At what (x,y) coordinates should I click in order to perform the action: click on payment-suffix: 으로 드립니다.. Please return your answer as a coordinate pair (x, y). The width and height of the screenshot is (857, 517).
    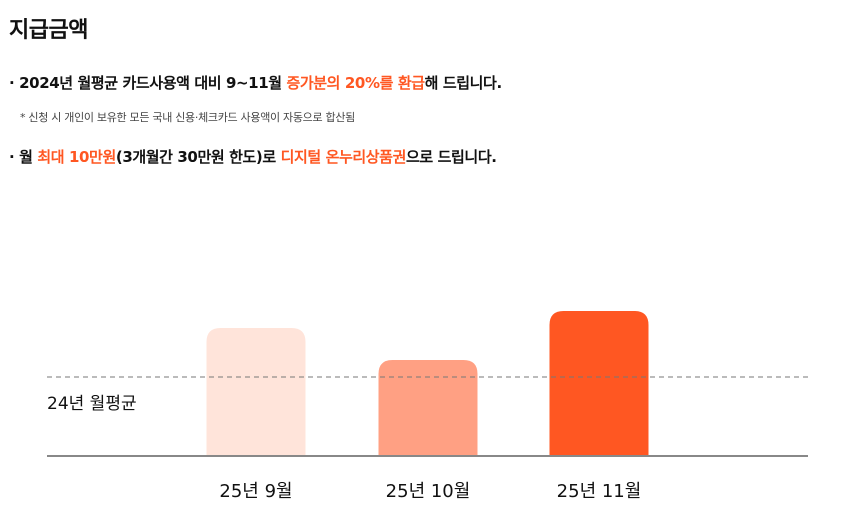
    Looking at the image, I should click on (451, 157).